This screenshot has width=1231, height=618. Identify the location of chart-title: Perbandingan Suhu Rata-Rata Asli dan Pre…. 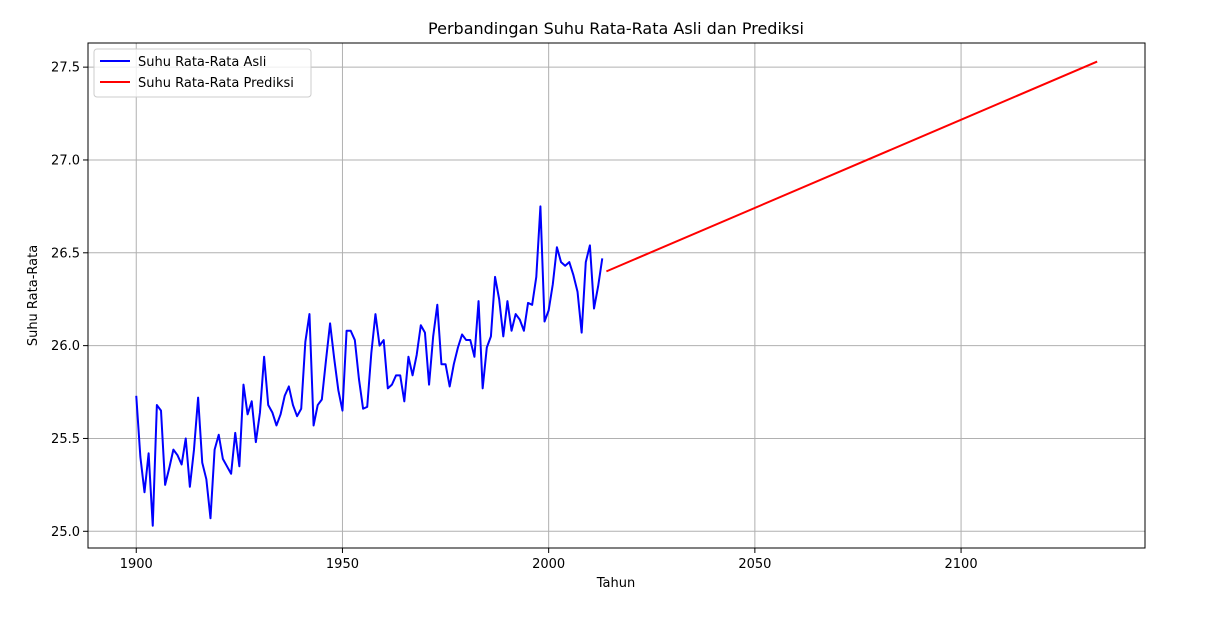
(616, 28).